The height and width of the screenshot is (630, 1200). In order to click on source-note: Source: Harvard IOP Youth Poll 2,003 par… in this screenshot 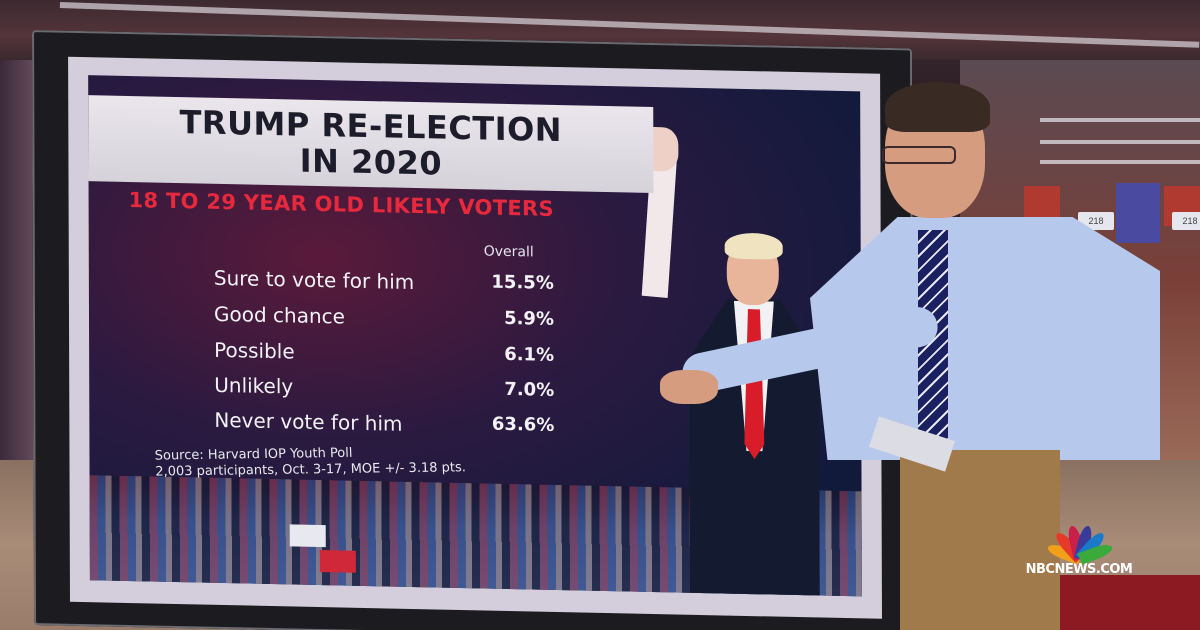, I will do `click(310, 462)`.